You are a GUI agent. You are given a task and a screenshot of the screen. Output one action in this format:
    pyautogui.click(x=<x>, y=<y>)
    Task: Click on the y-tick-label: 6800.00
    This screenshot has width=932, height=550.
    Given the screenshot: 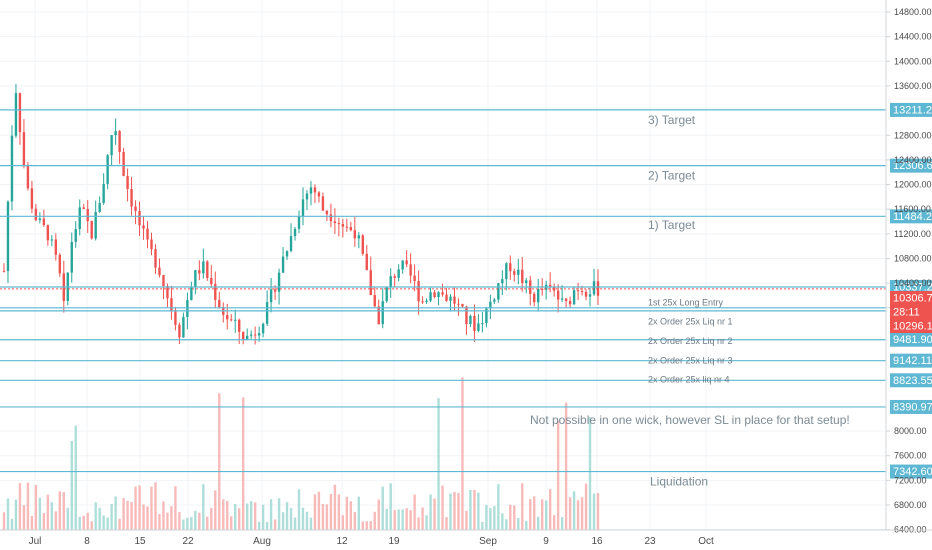 What is the action you would take?
    pyautogui.click(x=910, y=505)
    